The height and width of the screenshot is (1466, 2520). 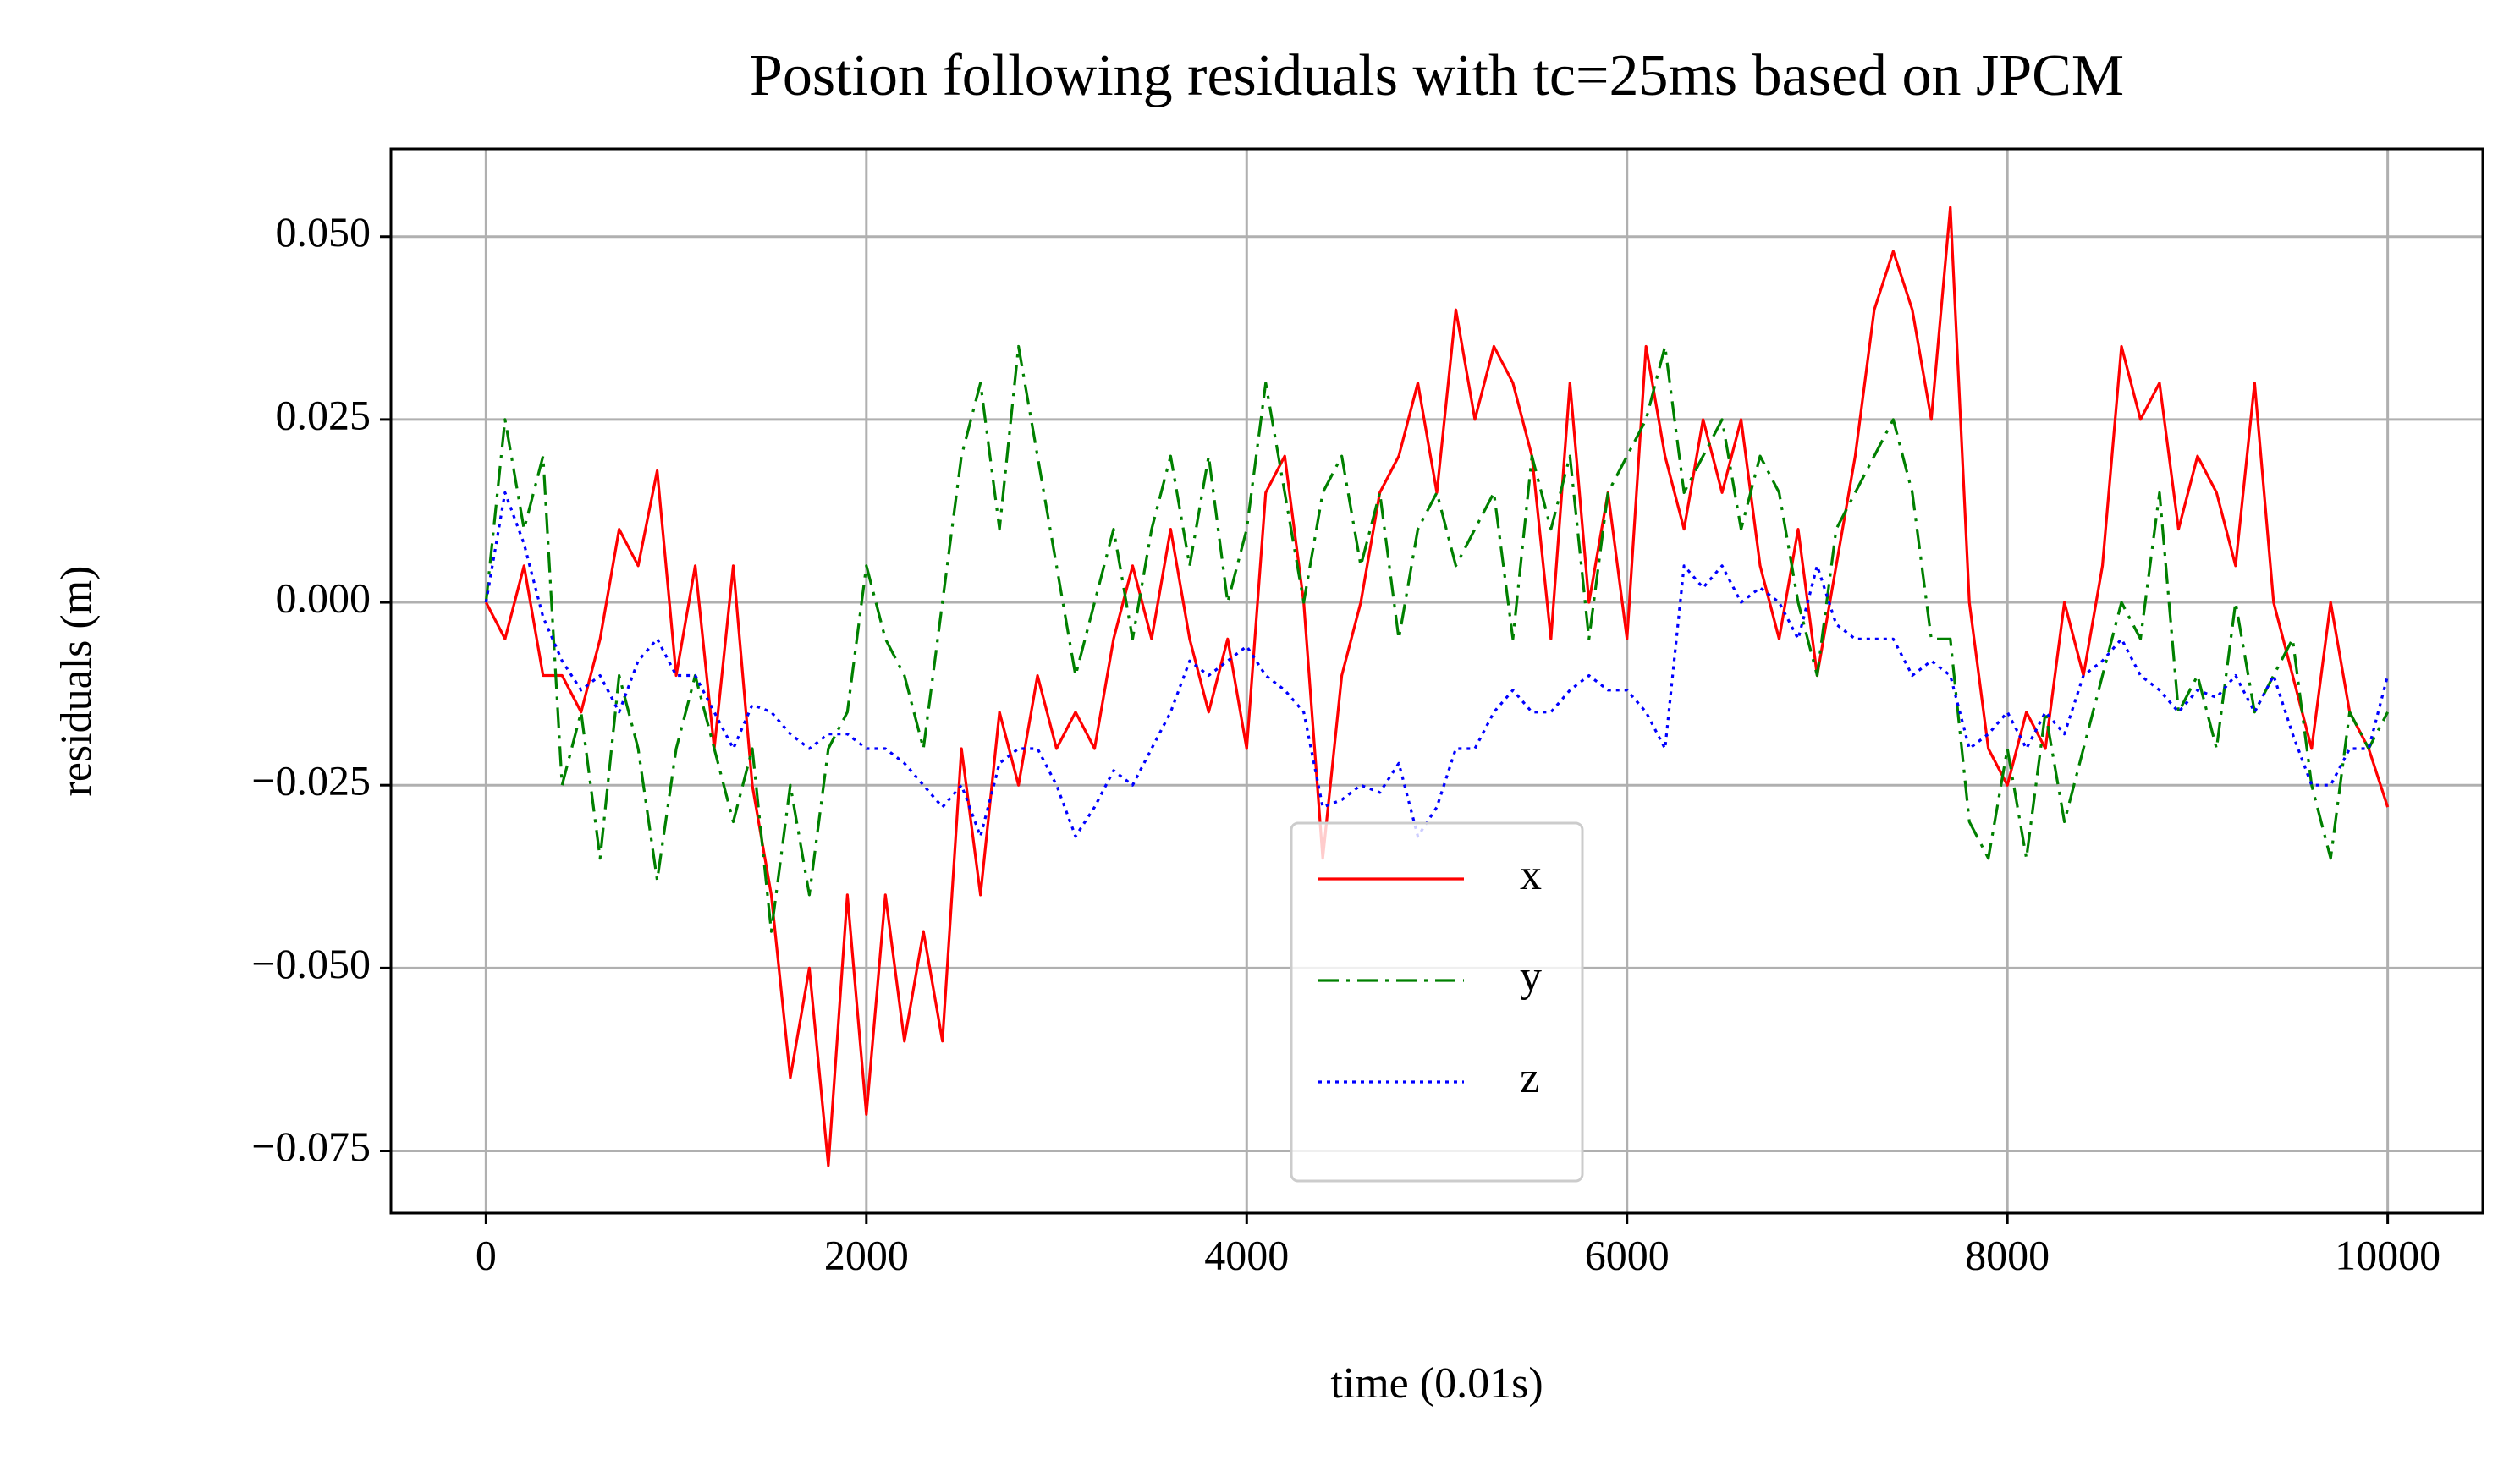 I want to click on y-tick-label: 0.000, so click(x=324, y=598).